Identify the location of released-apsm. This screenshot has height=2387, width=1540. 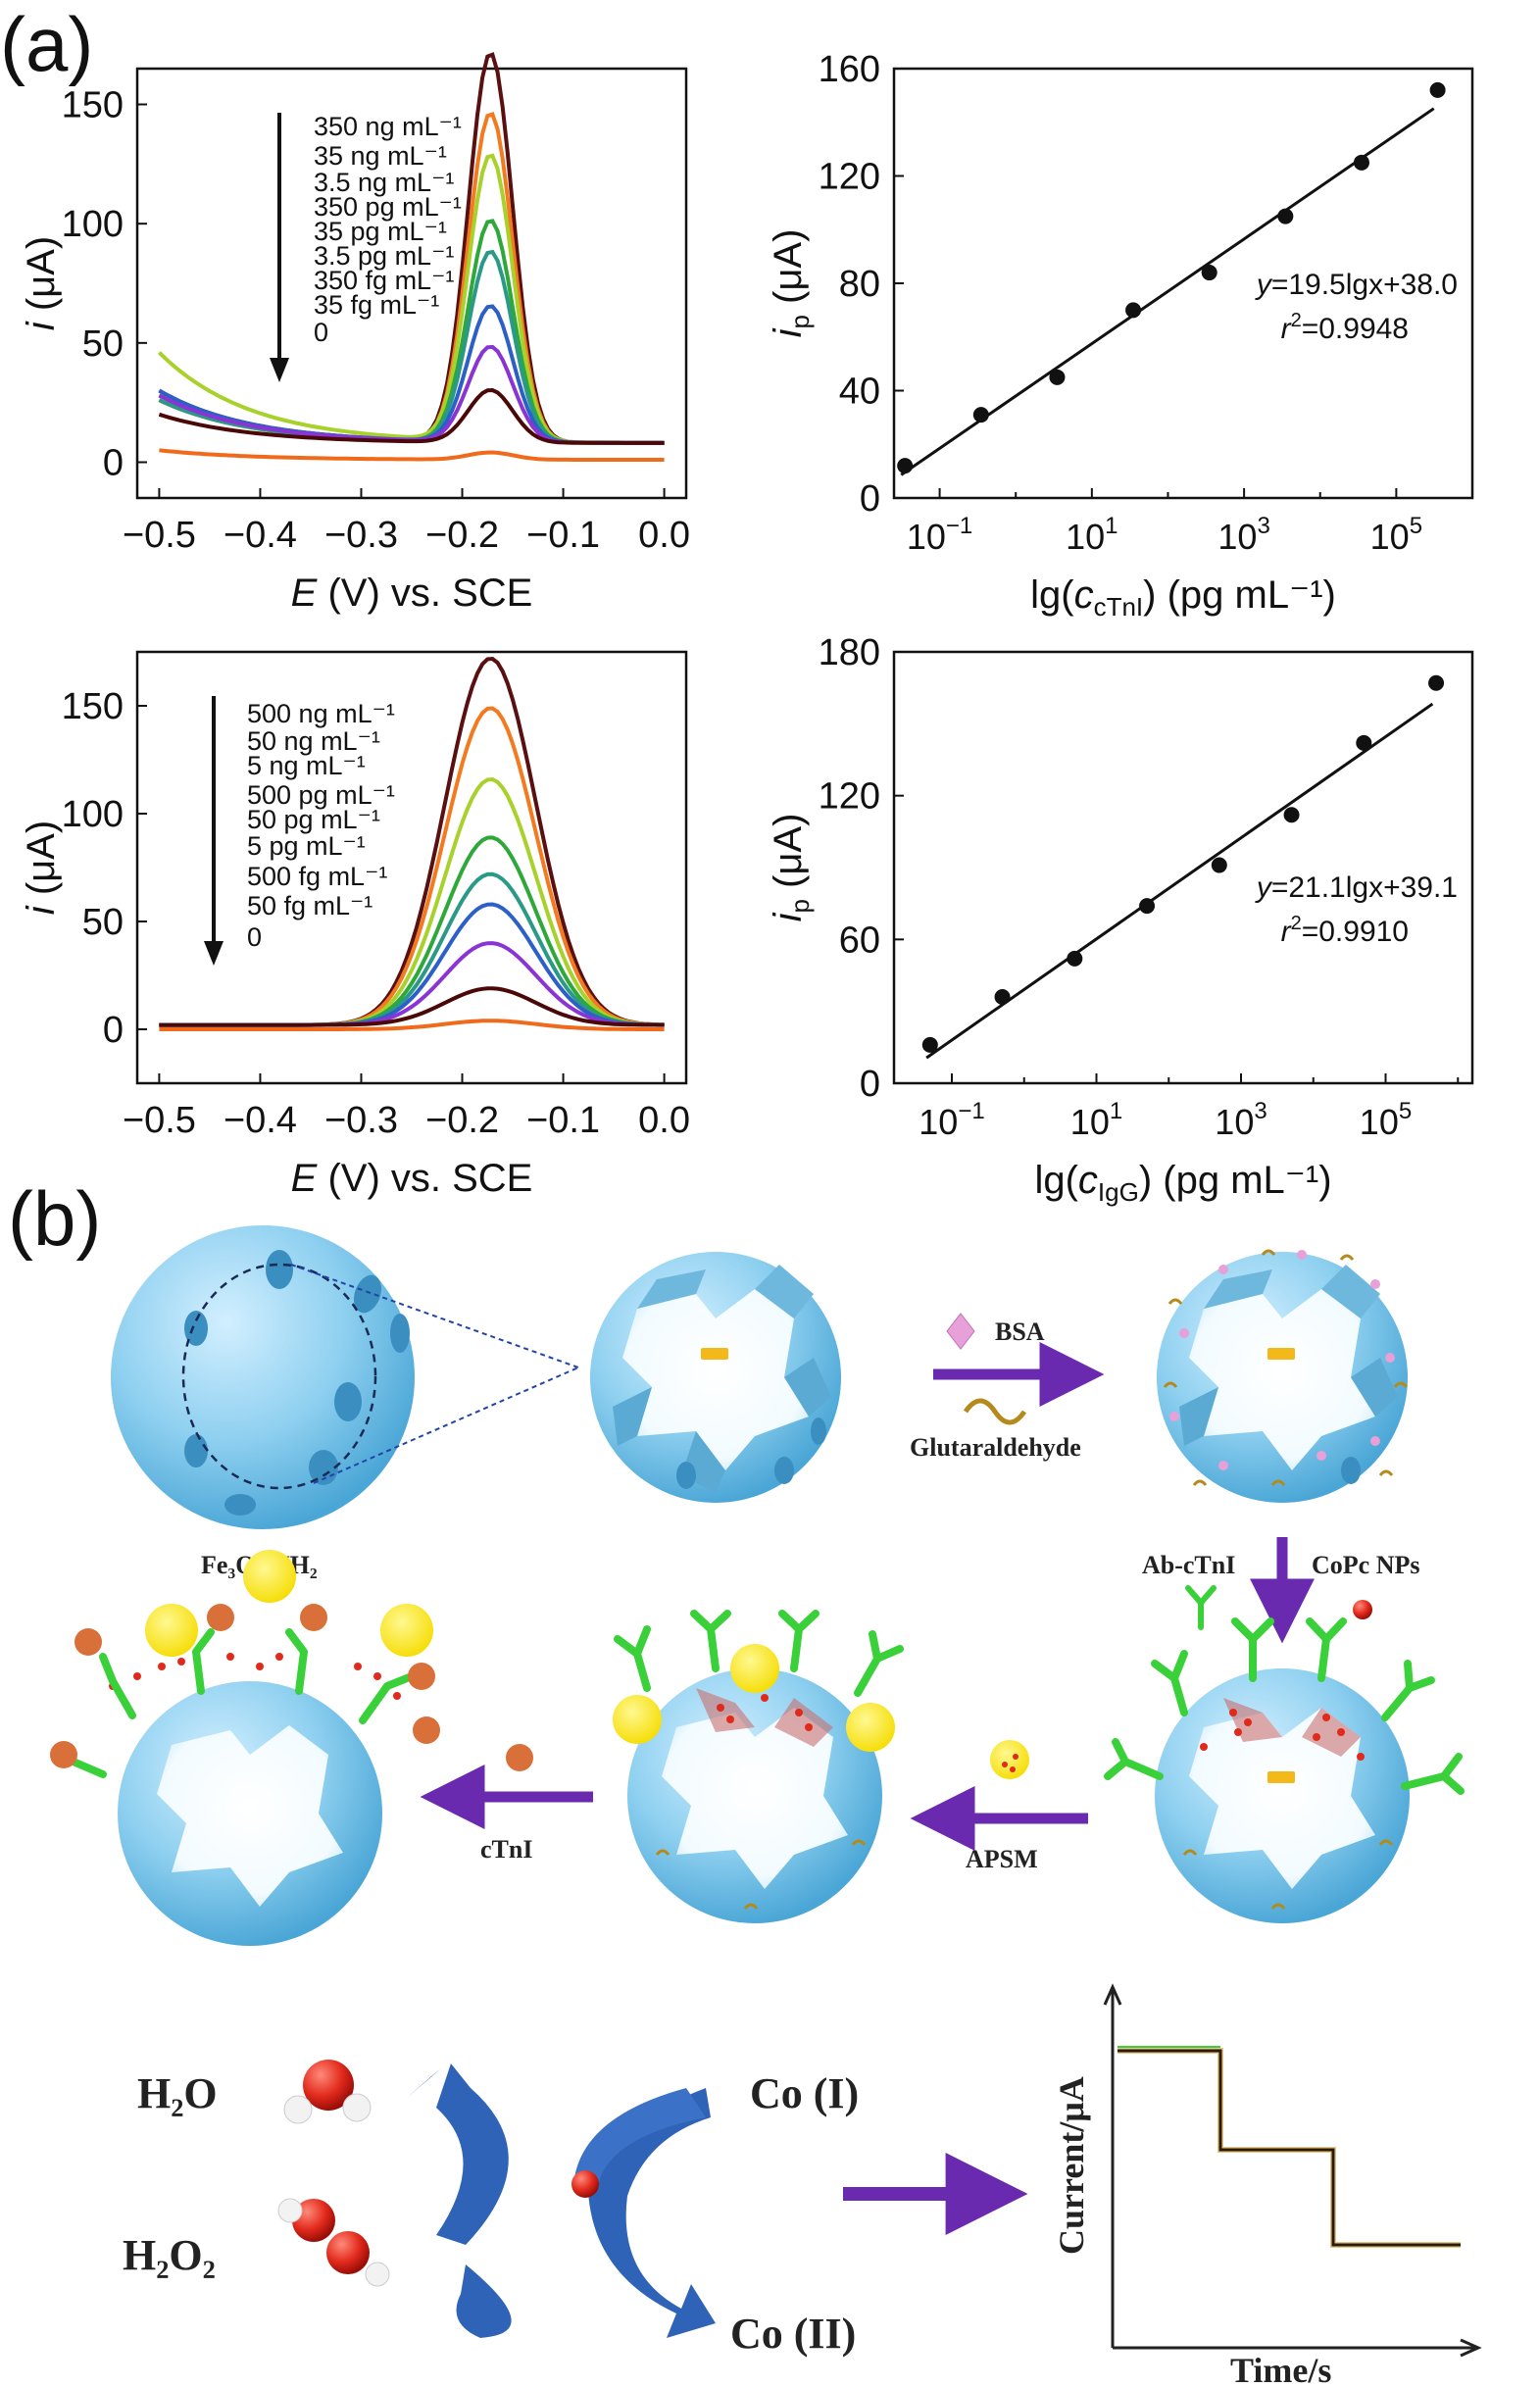
(289, 1603).